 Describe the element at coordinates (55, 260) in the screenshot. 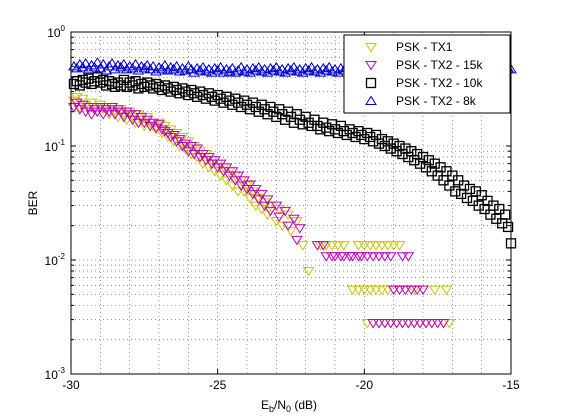

I see `y-tick-label: 10⁻²` at that location.